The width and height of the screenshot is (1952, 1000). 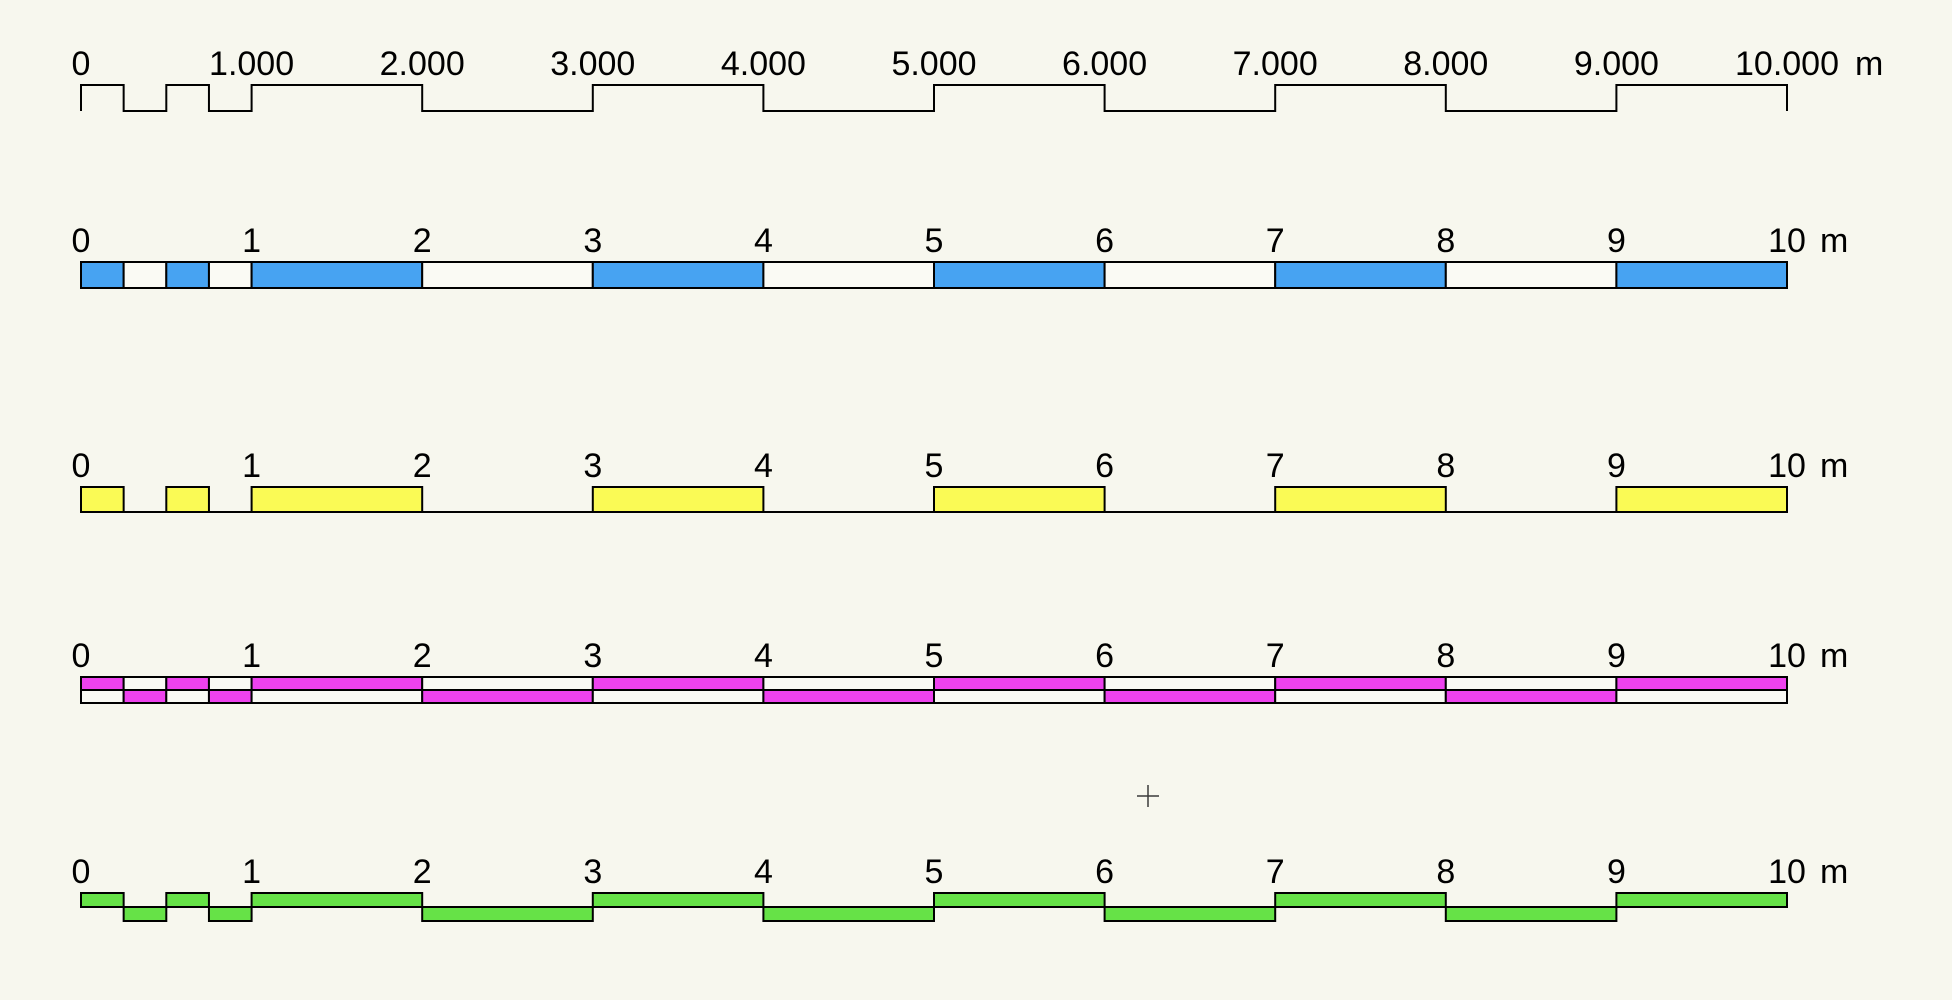 I want to click on scalebar-baseline-boxes-yellow-tick-label-1: 1, so click(x=251, y=466).